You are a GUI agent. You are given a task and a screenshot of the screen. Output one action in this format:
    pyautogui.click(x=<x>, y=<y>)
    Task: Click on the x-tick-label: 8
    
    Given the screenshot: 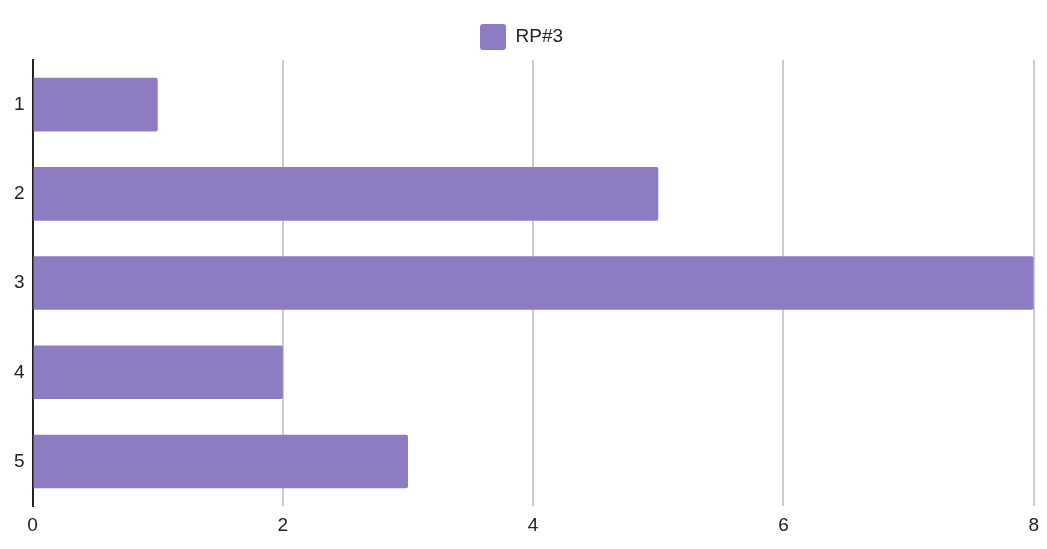 What is the action you would take?
    pyautogui.click(x=1034, y=524)
    